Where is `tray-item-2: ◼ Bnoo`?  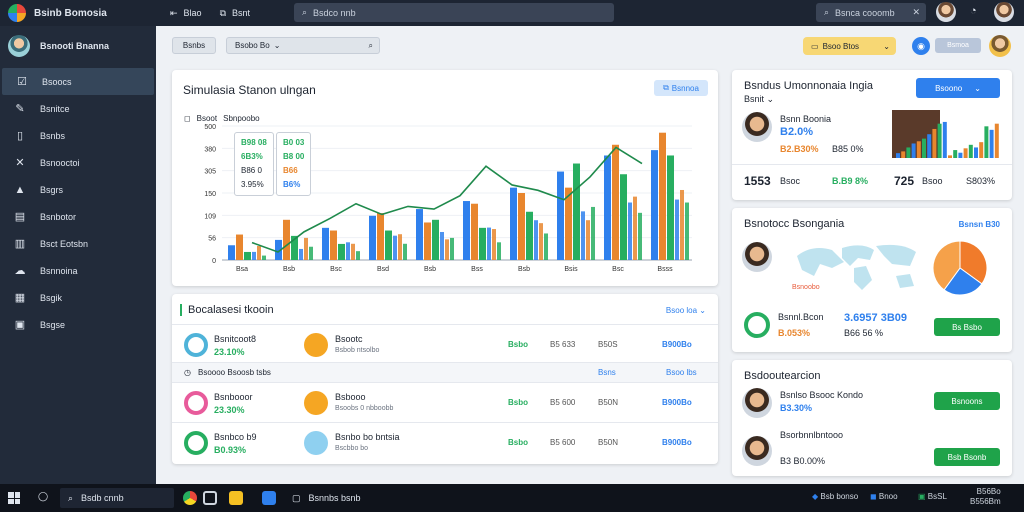 tray-item-2: ◼ Bnoo is located at coordinates (884, 496).